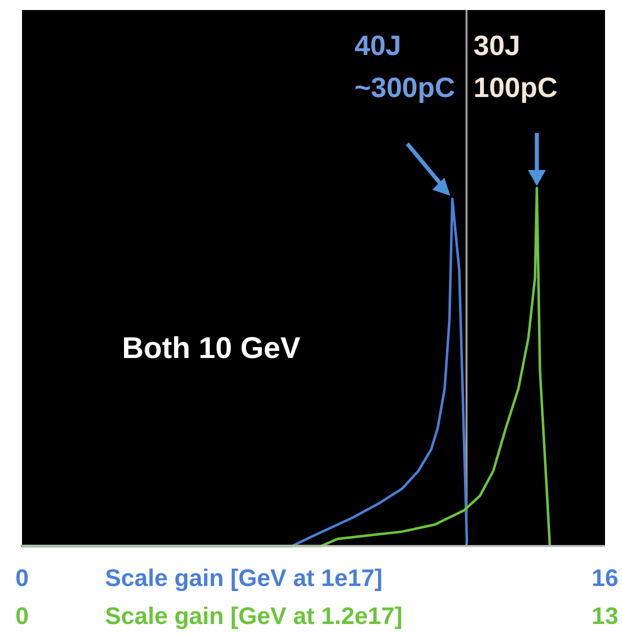 The height and width of the screenshot is (635, 622). Describe the element at coordinates (516, 66) in the screenshot. I see `text: 30J 100pC` at that location.